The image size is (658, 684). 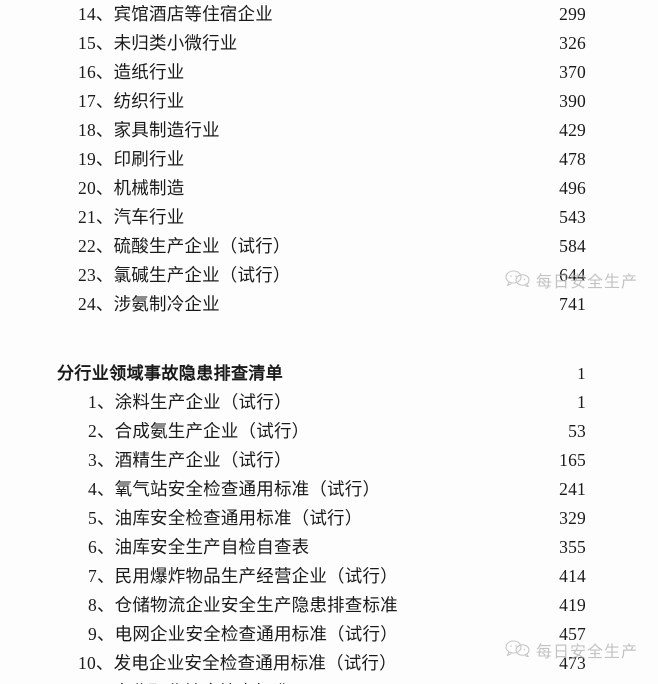 I want to click on toc-entry-number: 8、, so click(x=101, y=605).